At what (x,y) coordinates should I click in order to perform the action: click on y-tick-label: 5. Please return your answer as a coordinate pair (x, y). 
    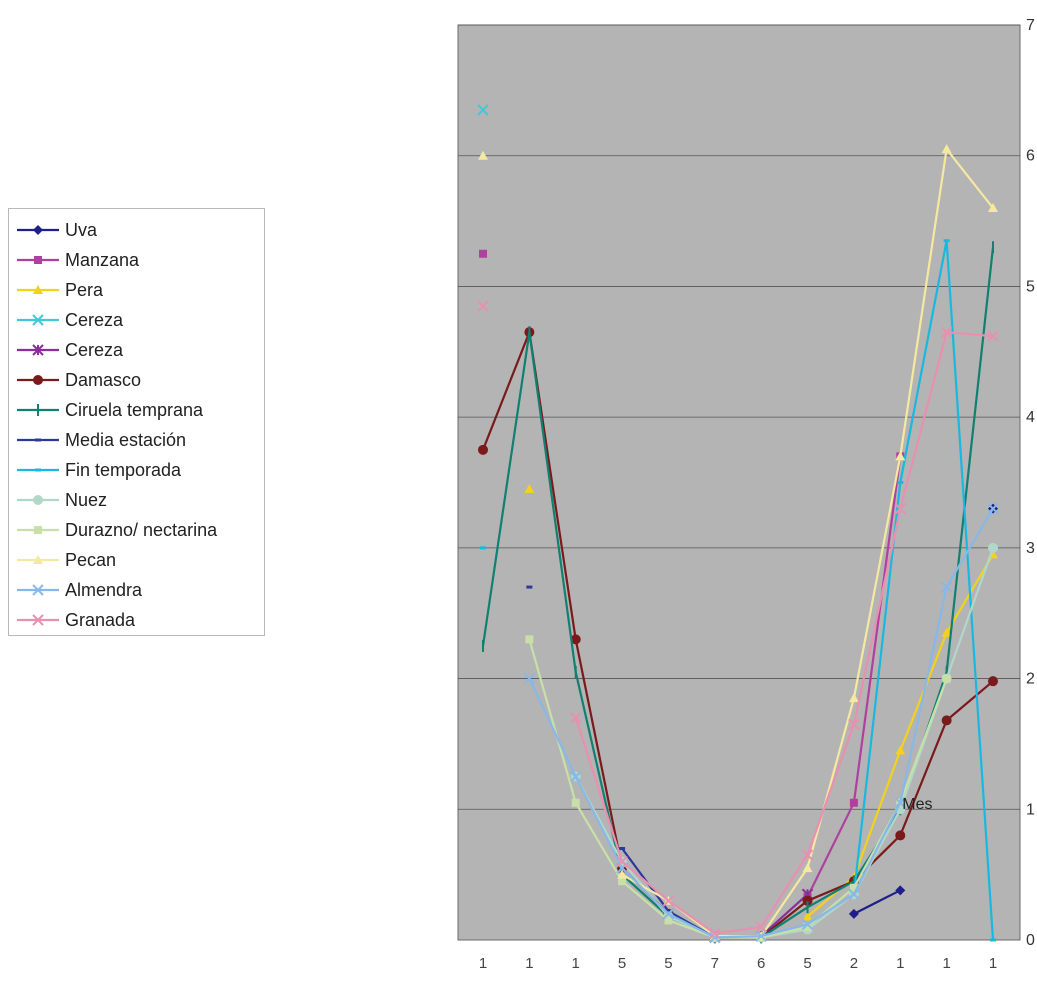
    Looking at the image, I should click on (1030, 286).